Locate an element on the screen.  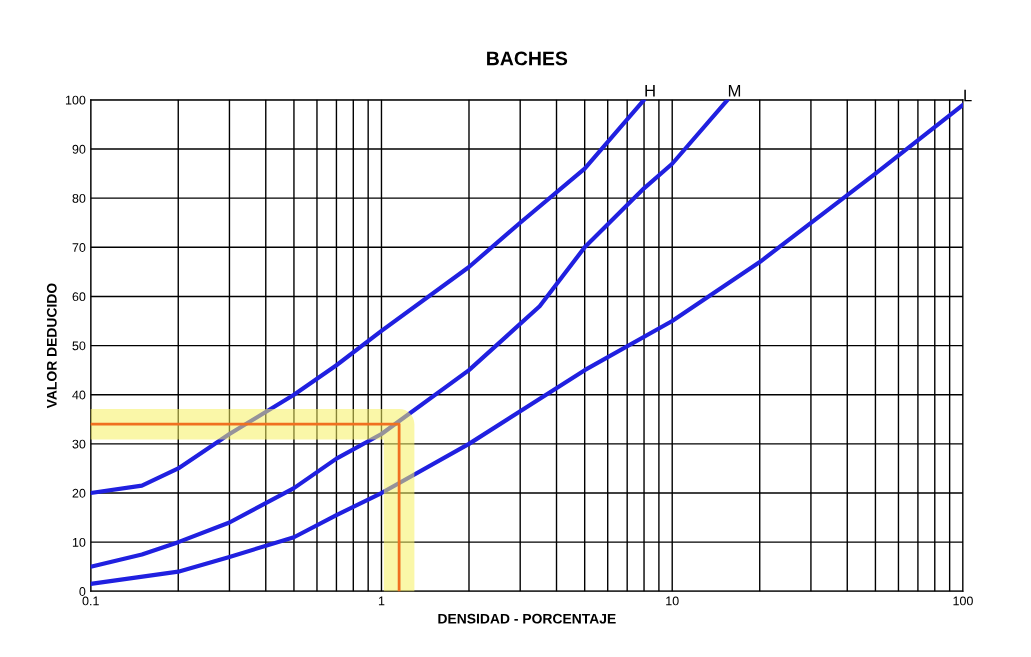
y-tick-label: 50 is located at coordinates (79, 346).